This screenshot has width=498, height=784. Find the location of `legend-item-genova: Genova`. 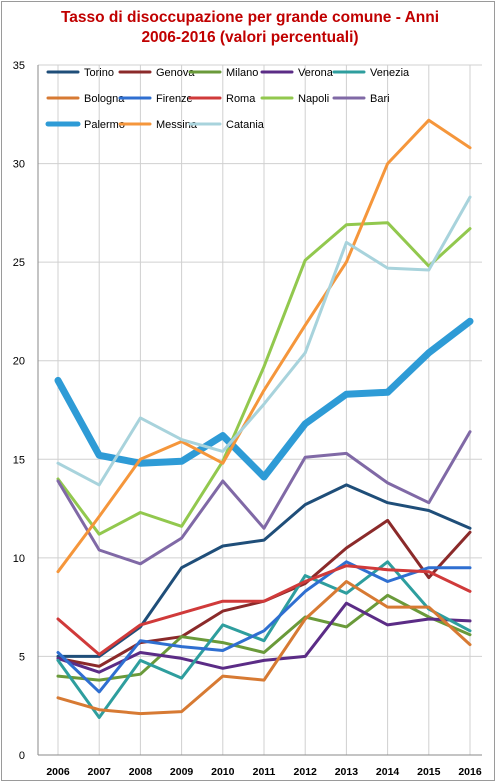

legend-item-genova: Genova is located at coordinates (156, 73).